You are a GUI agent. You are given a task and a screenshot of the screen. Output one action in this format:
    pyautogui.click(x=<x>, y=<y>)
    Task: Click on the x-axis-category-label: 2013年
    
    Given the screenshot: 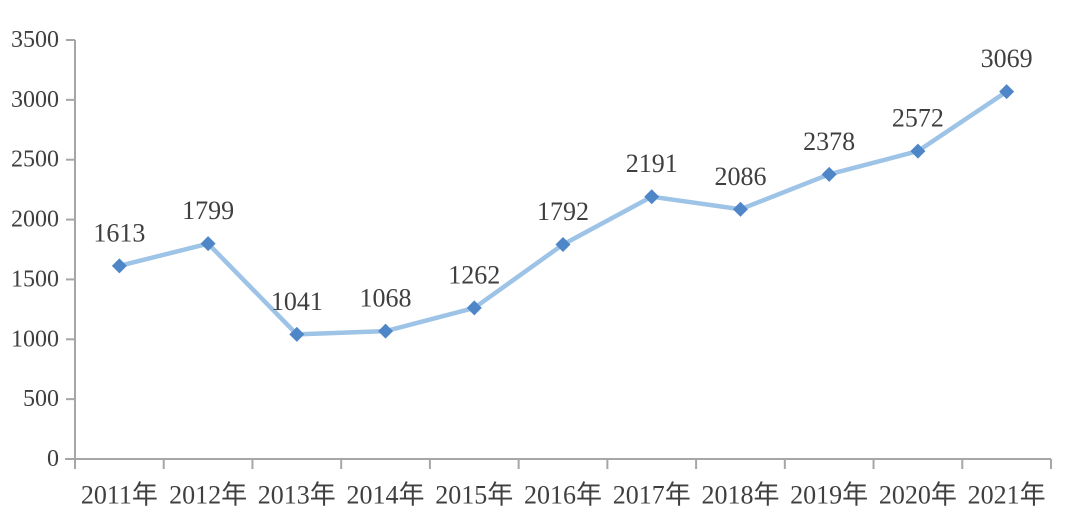 What is the action you would take?
    pyautogui.click(x=297, y=495)
    